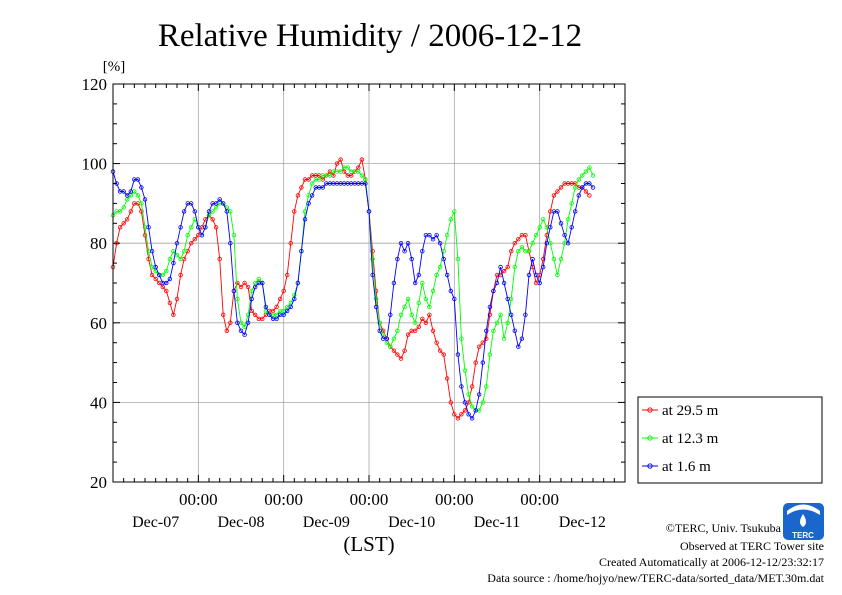 Image resolution: width=842 pixels, height=595 pixels. Describe the element at coordinates (497, 522) in the screenshot. I see `date-label: Dec-11` at that location.